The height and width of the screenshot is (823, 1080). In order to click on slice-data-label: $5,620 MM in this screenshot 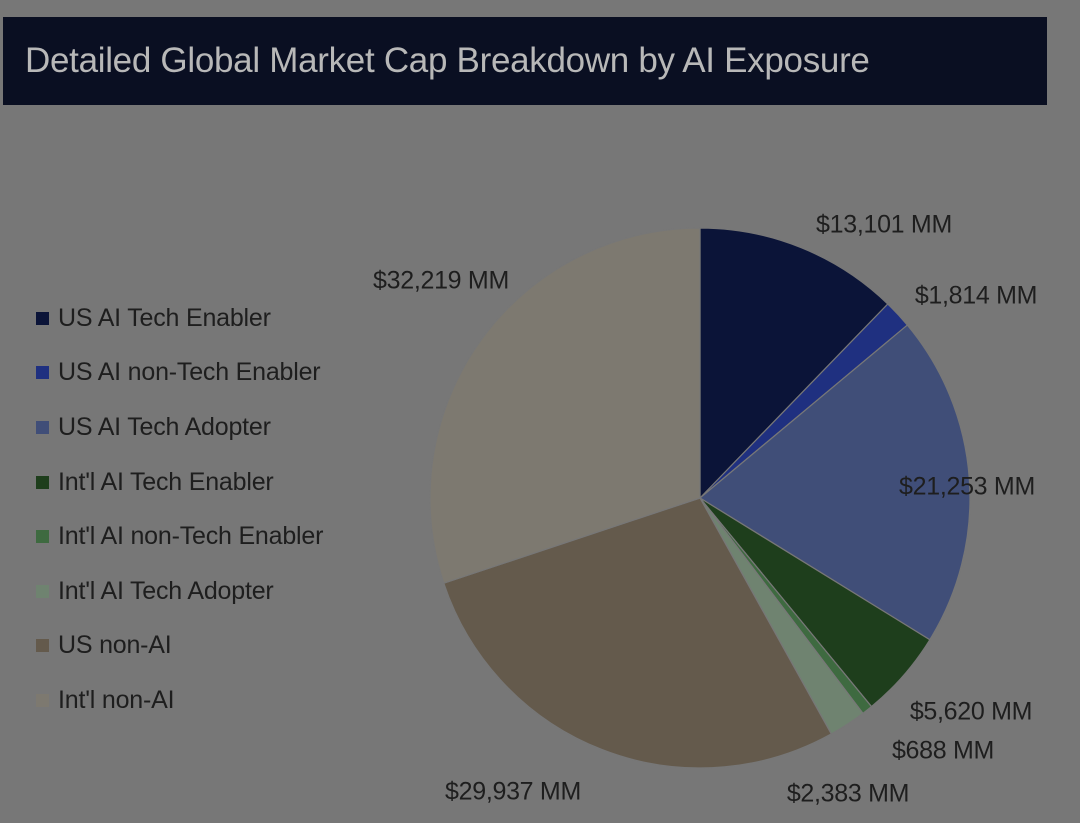, I will do `click(971, 712)`.